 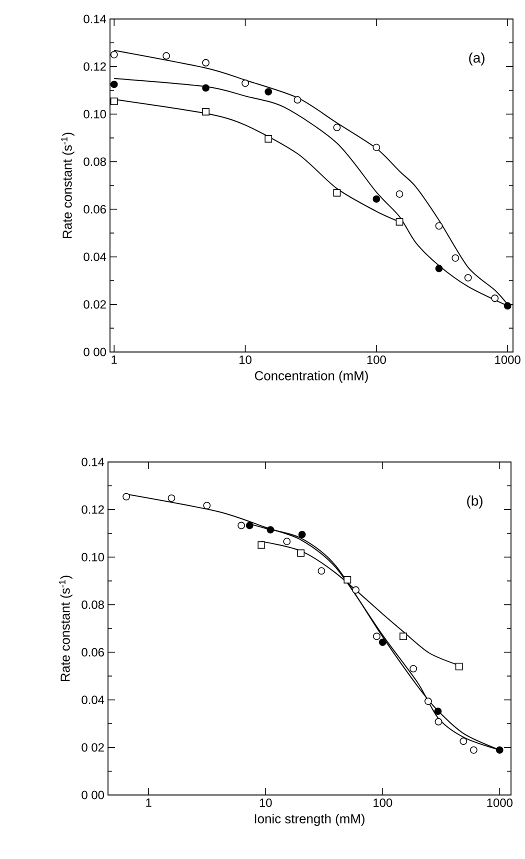 I want to click on x-axis-title: Ionic strength (mM), so click(x=309, y=820).